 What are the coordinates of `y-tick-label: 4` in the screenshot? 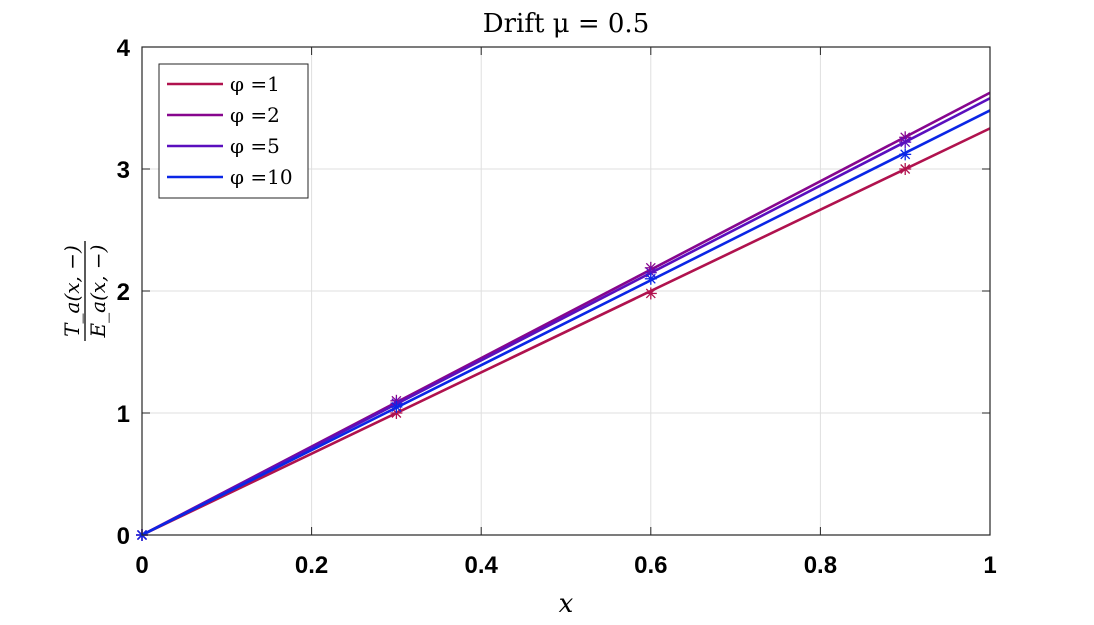 It's located at (124, 48).